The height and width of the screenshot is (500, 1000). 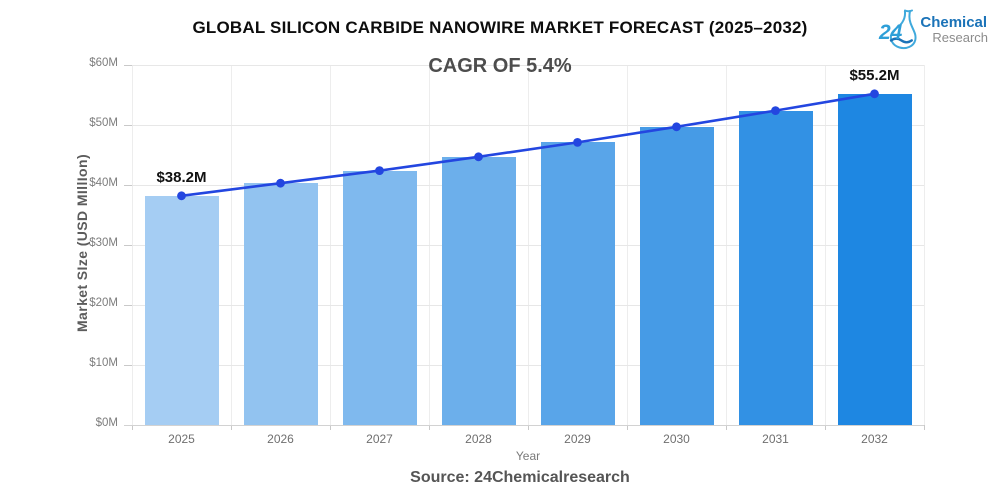 What do you see at coordinates (874, 75) in the screenshot?
I see `data-label-2032: $55.2M` at bounding box center [874, 75].